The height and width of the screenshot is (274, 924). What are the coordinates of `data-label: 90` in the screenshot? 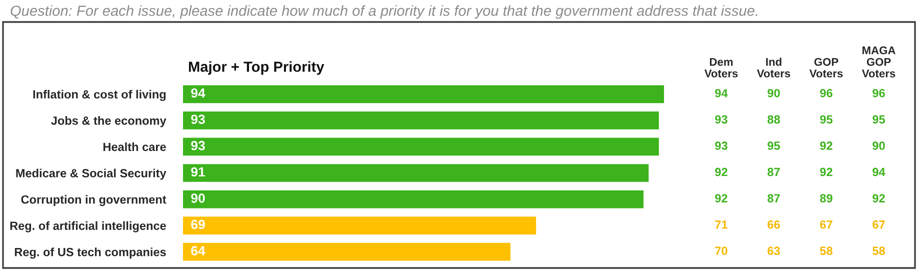 It's located at (198, 198).